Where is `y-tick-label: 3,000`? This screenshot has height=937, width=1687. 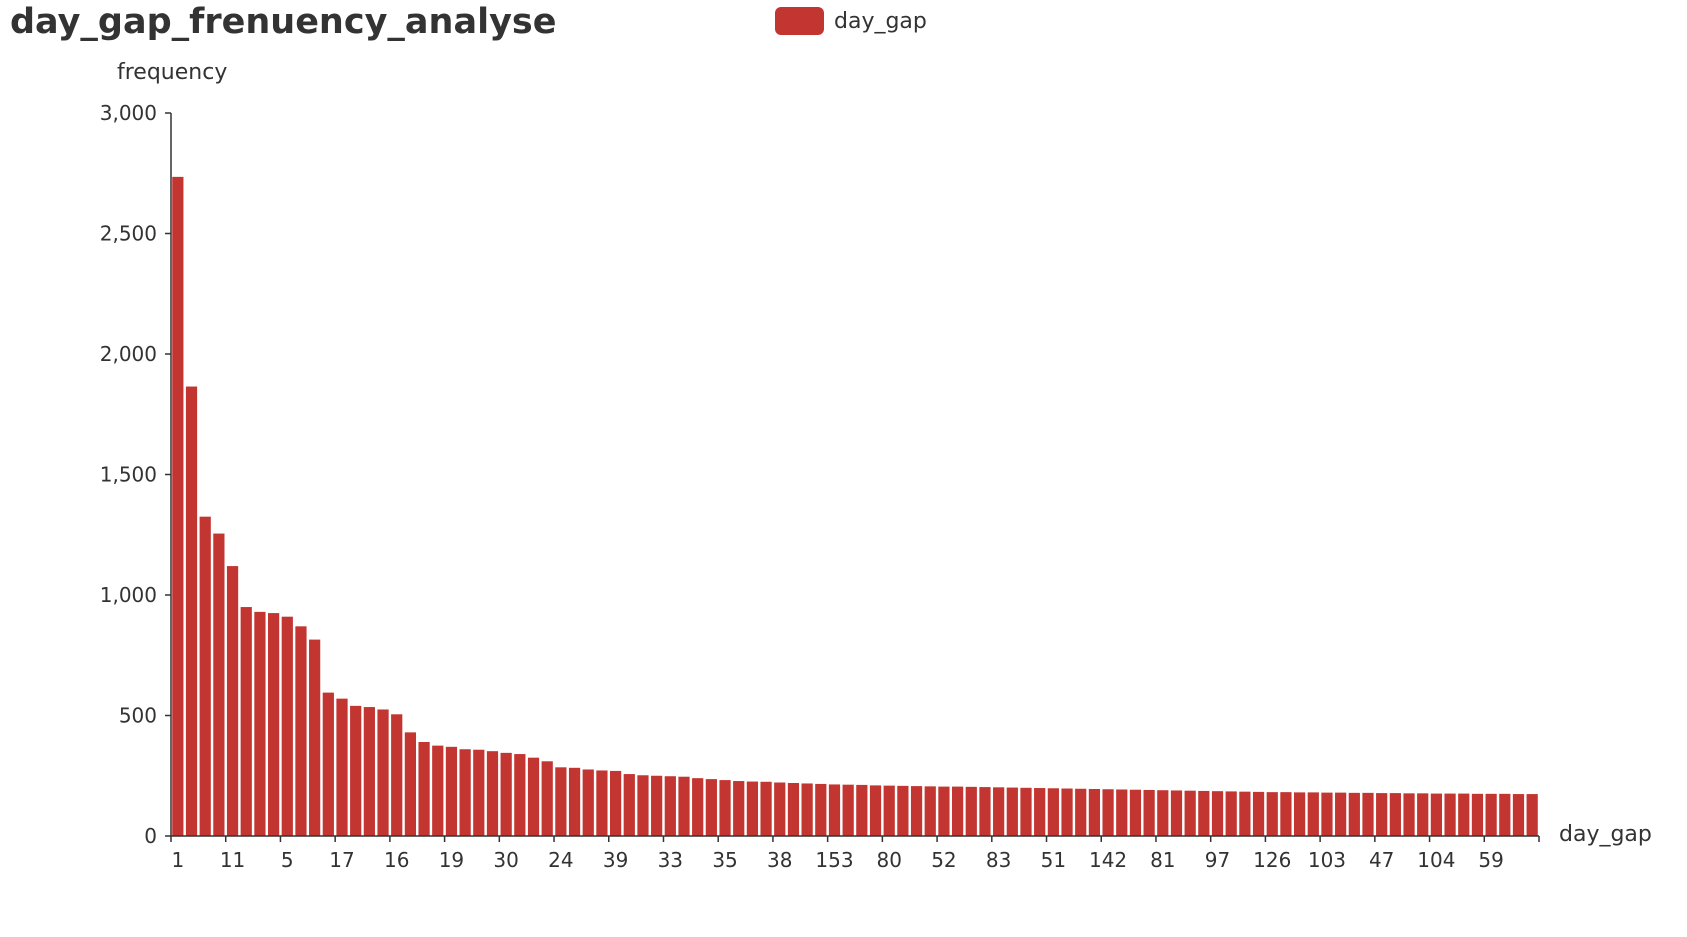 y-tick-label: 3,000 is located at coordinates (128, 113).